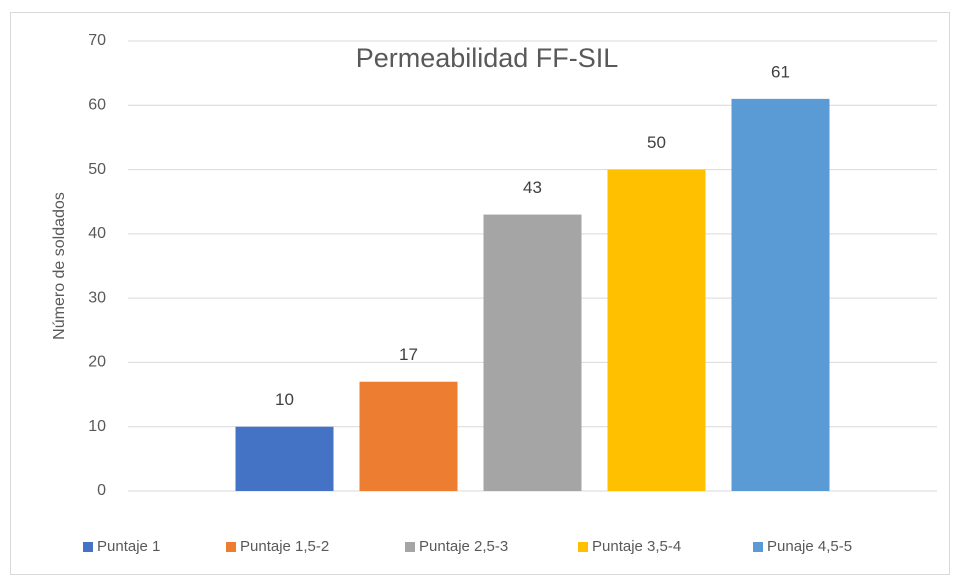 This screenshot has width=953, height=580. Describe the element at coordinates (284, 546) in the screenshot. I see `legend-label: Puntaje 1,5-2` at that location.